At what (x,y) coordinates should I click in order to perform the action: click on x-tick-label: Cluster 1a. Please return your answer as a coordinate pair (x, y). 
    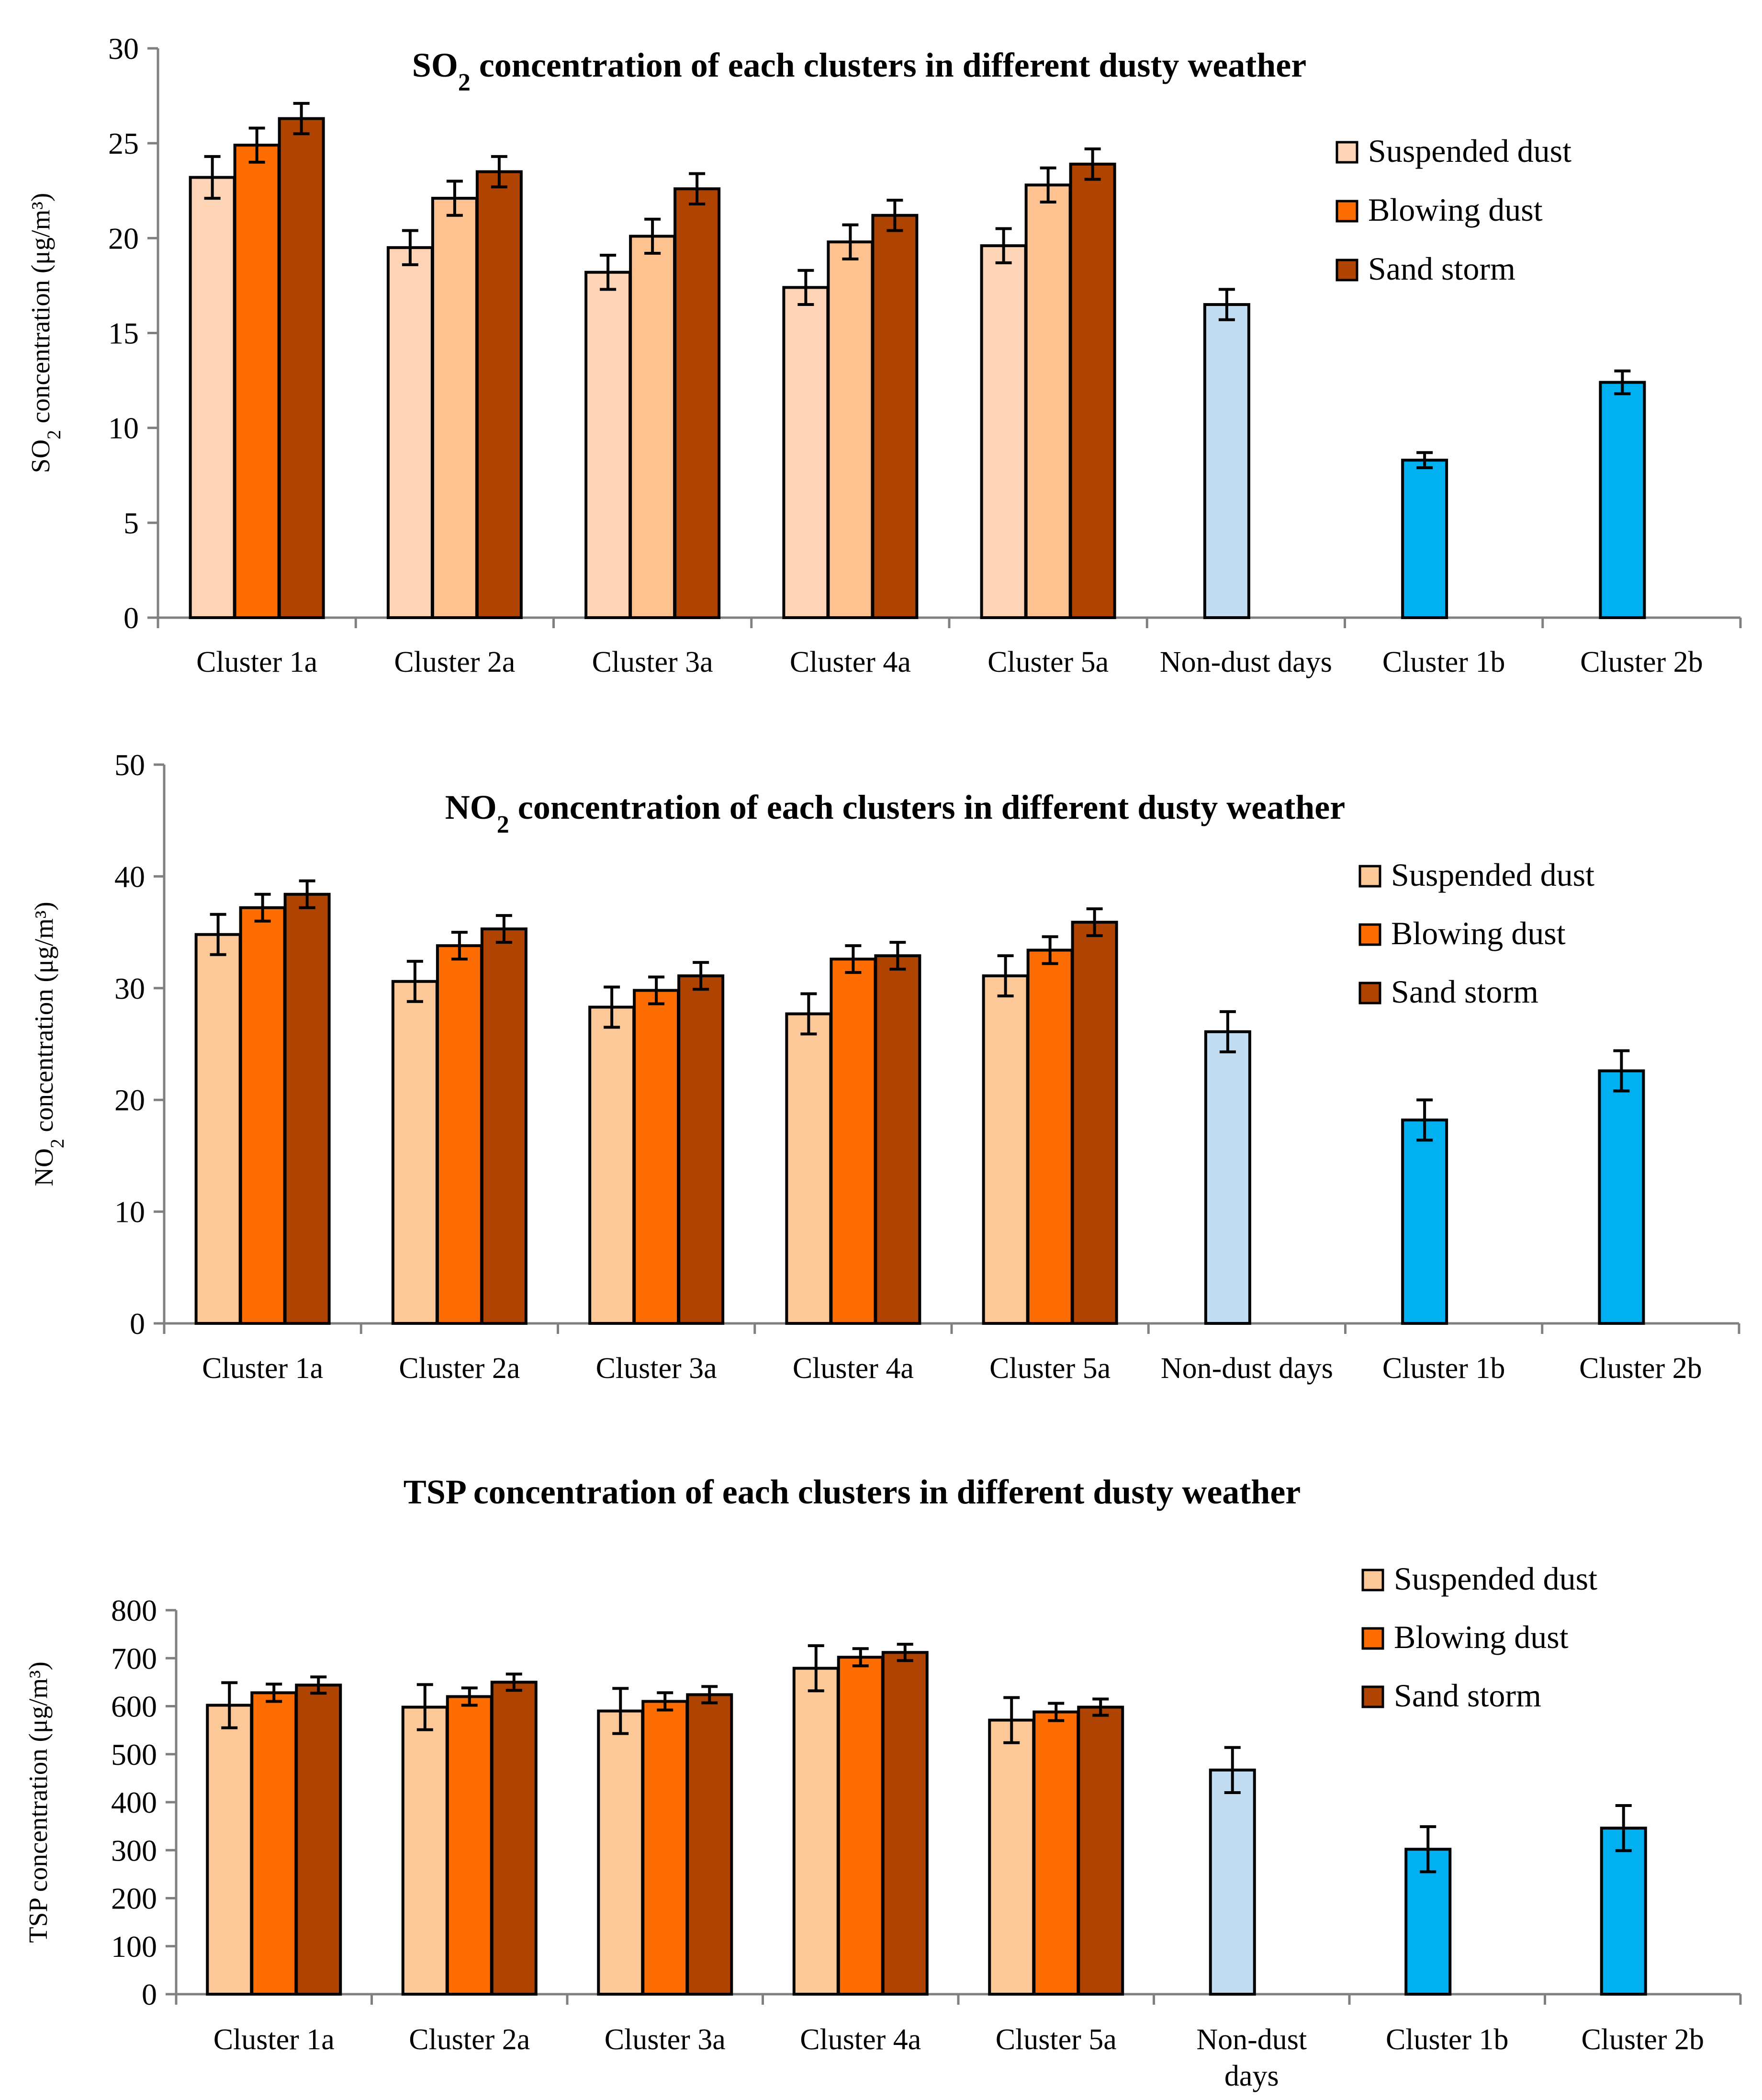
    Looking at the image, I should click on (262, 1368).